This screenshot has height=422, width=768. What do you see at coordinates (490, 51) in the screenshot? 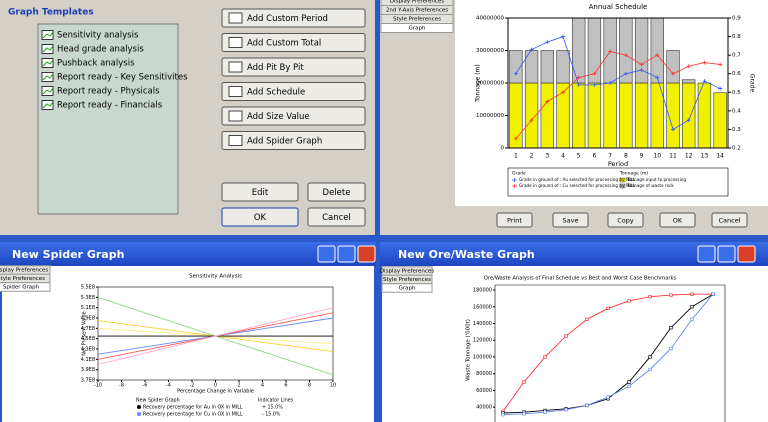
I see `y-tick-label: 30000000` at bounding box center [490, 51].